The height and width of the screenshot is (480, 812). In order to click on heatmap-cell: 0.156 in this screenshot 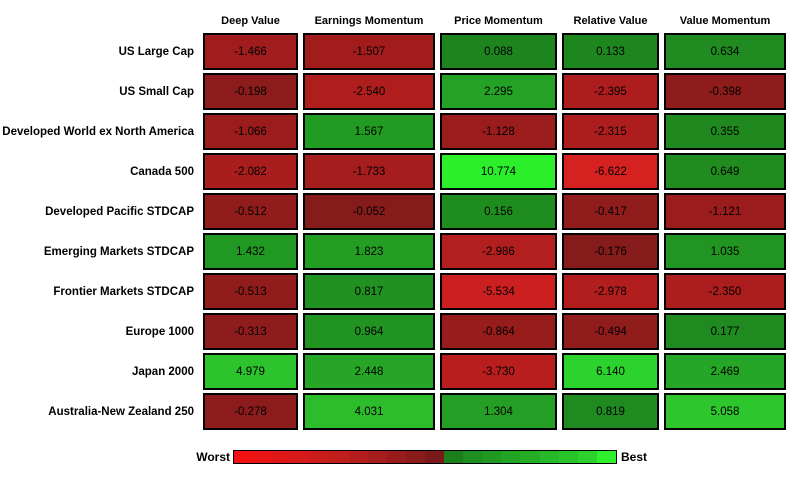, I will do `click(498, 211)`.